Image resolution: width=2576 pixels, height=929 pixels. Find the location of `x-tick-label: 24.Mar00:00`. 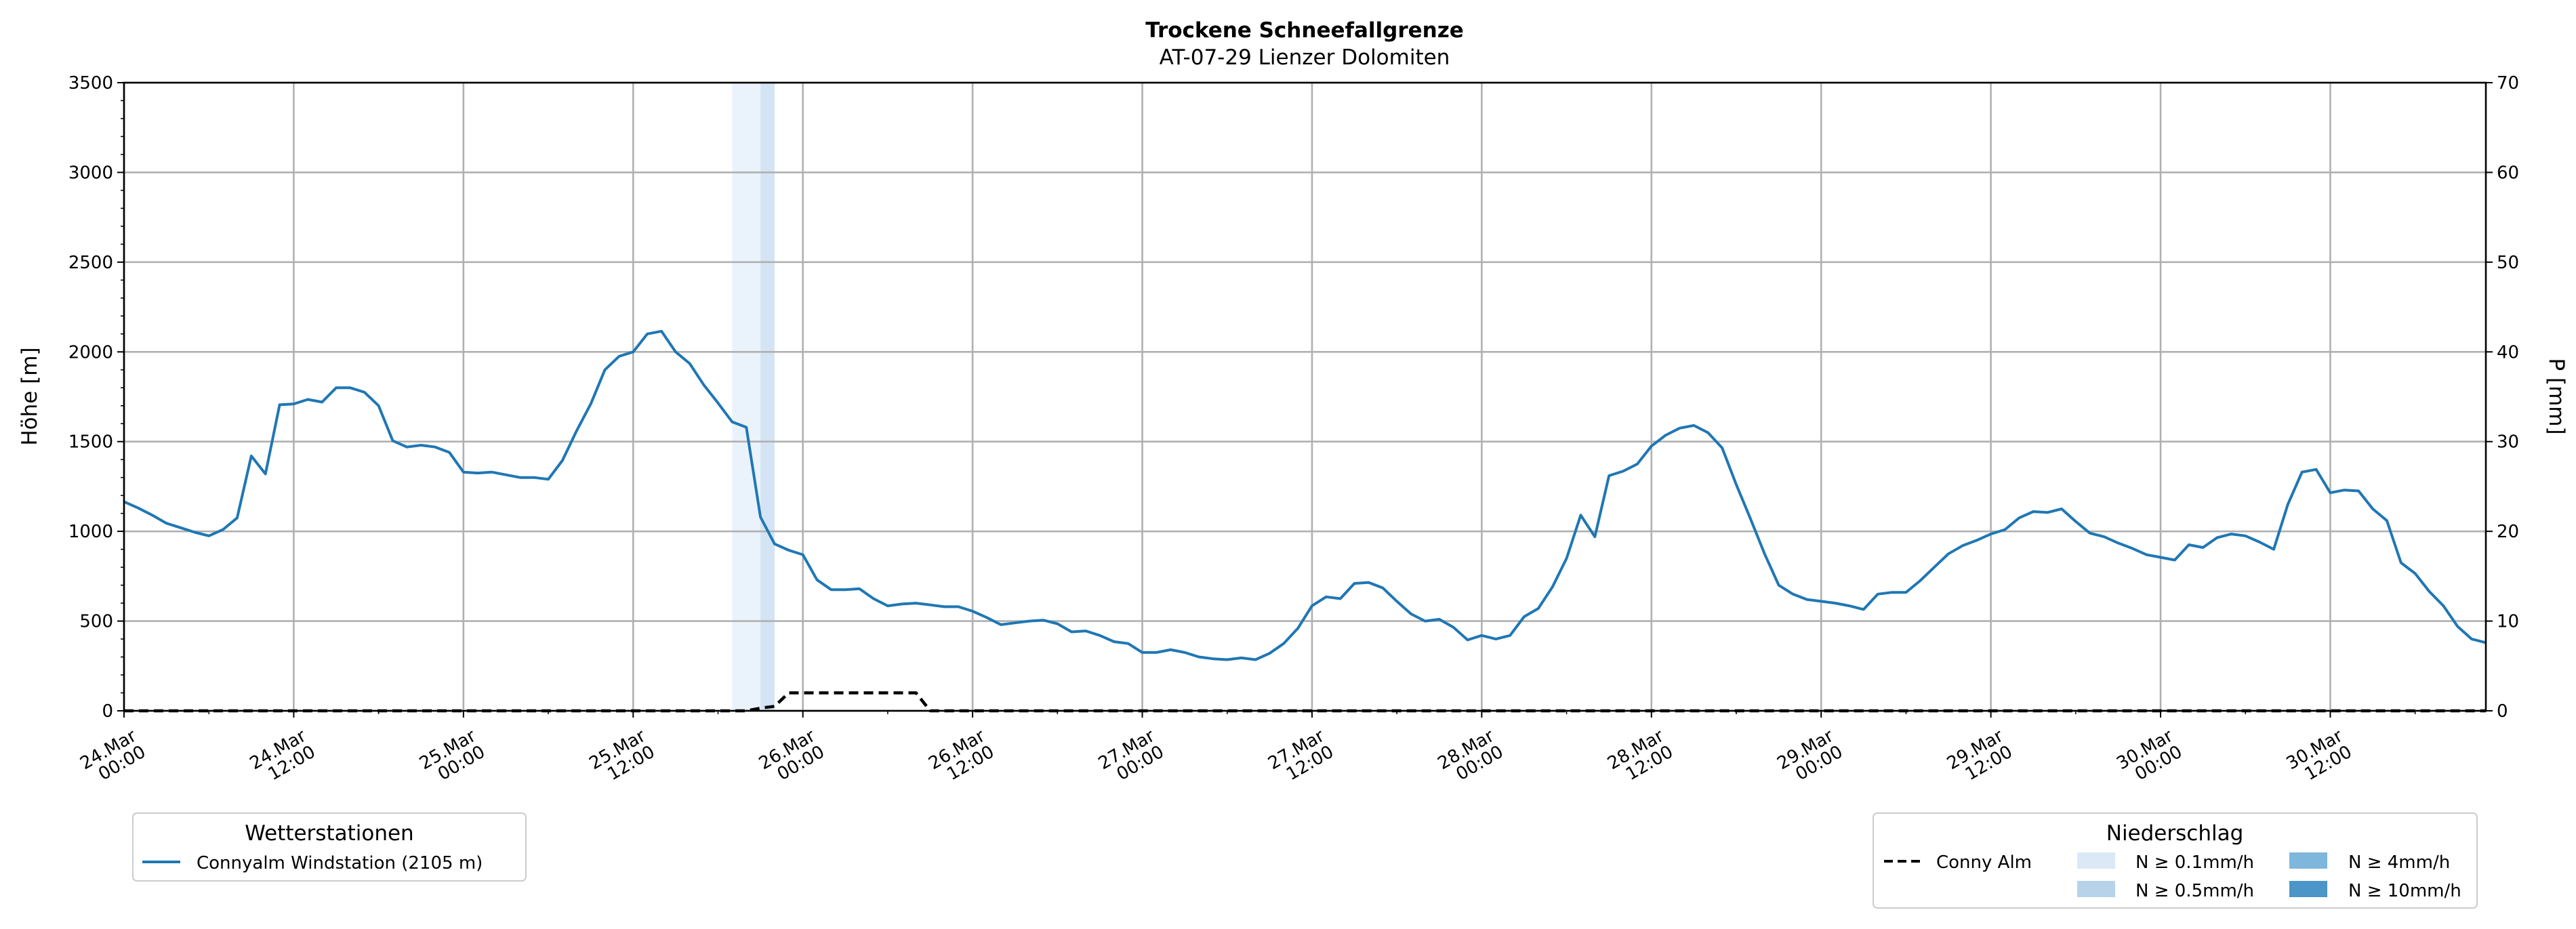

x-tick-label: 24.Mar00:00 is located at coordinates (113, 758).